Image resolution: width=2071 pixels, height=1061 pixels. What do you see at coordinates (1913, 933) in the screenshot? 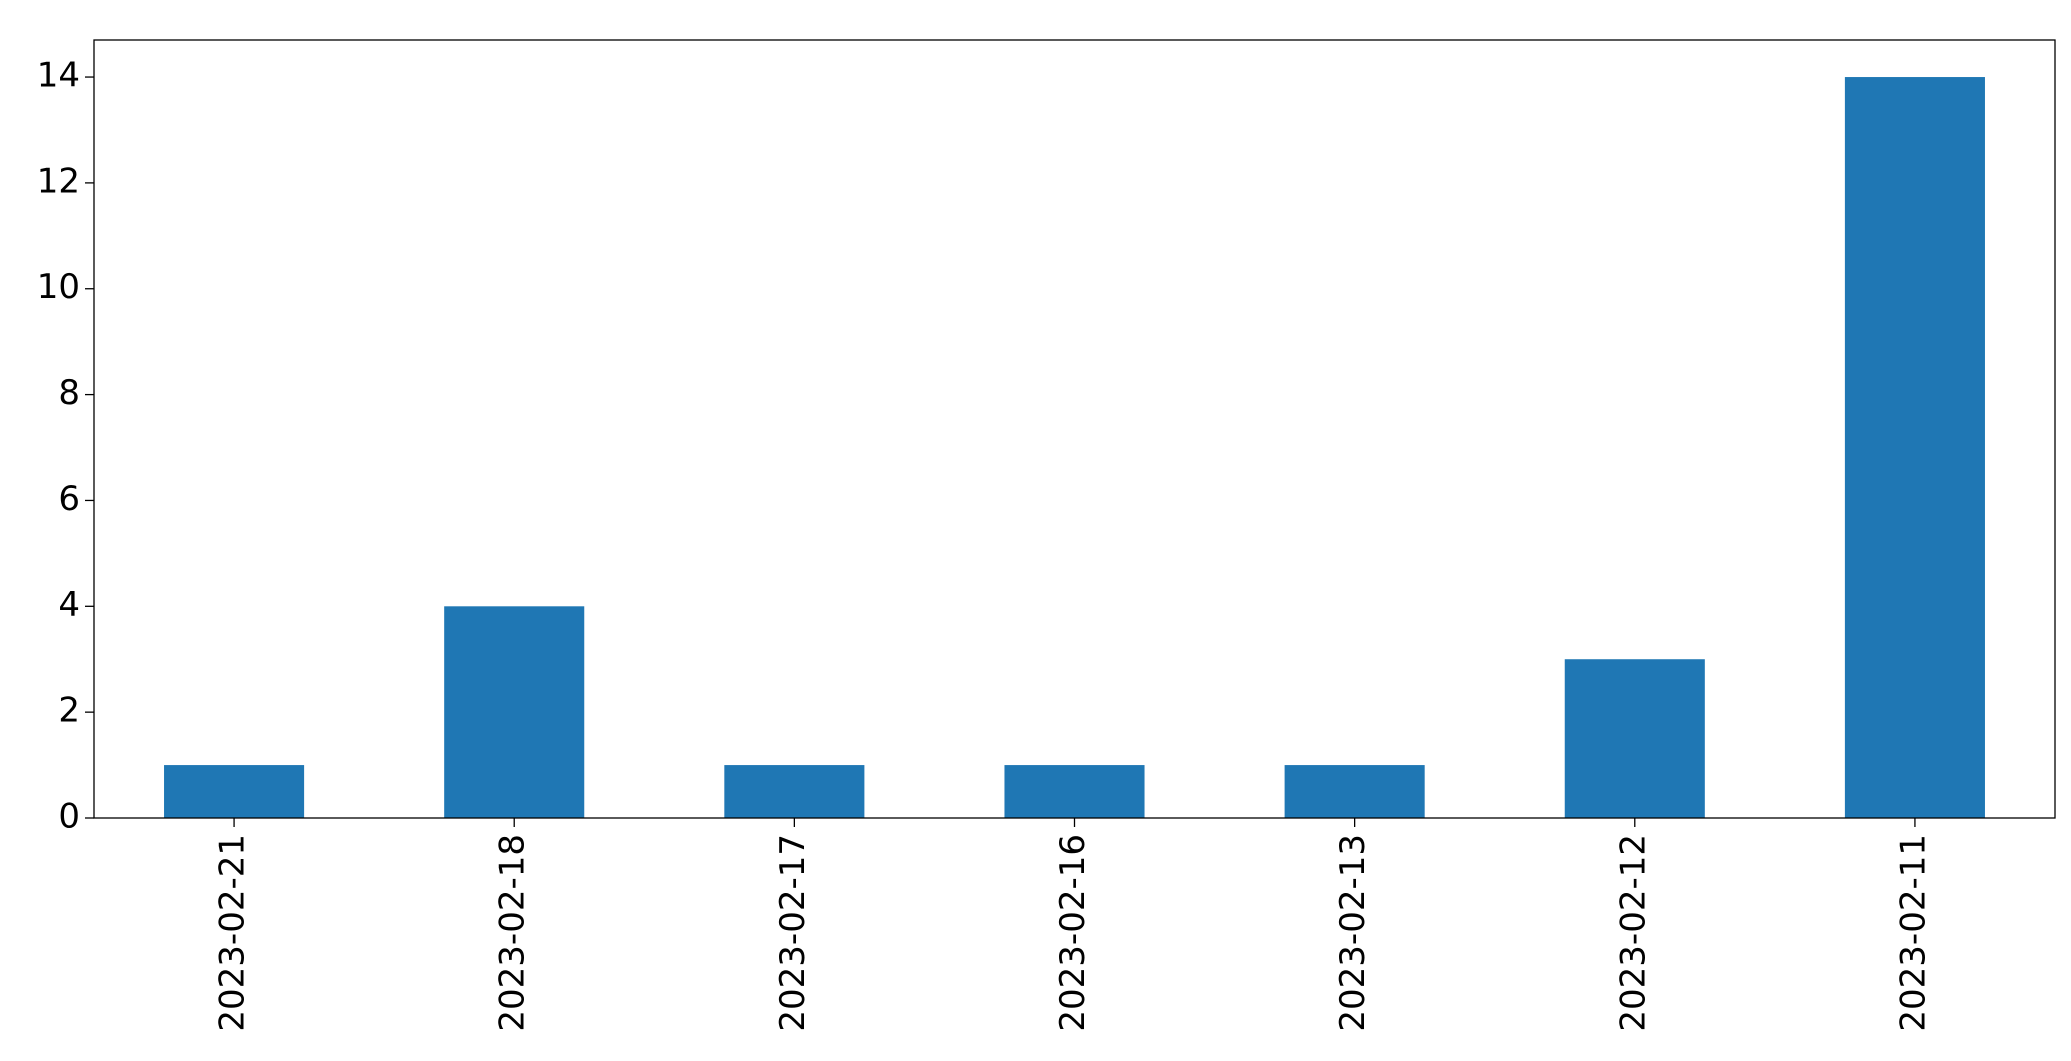
I see `x-tick-label: 2023-02-11` at bounding box center [1913, 933].